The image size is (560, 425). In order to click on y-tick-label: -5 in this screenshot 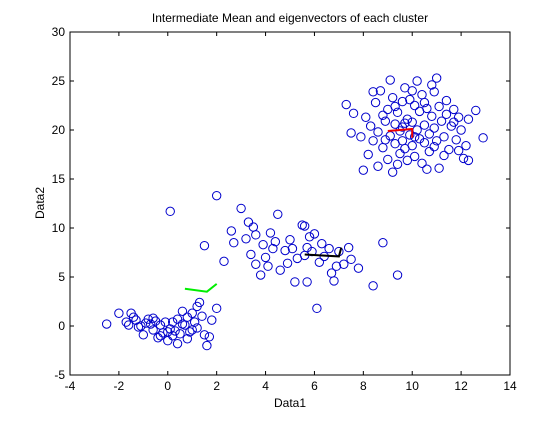, I will do `click(59, 375)`.